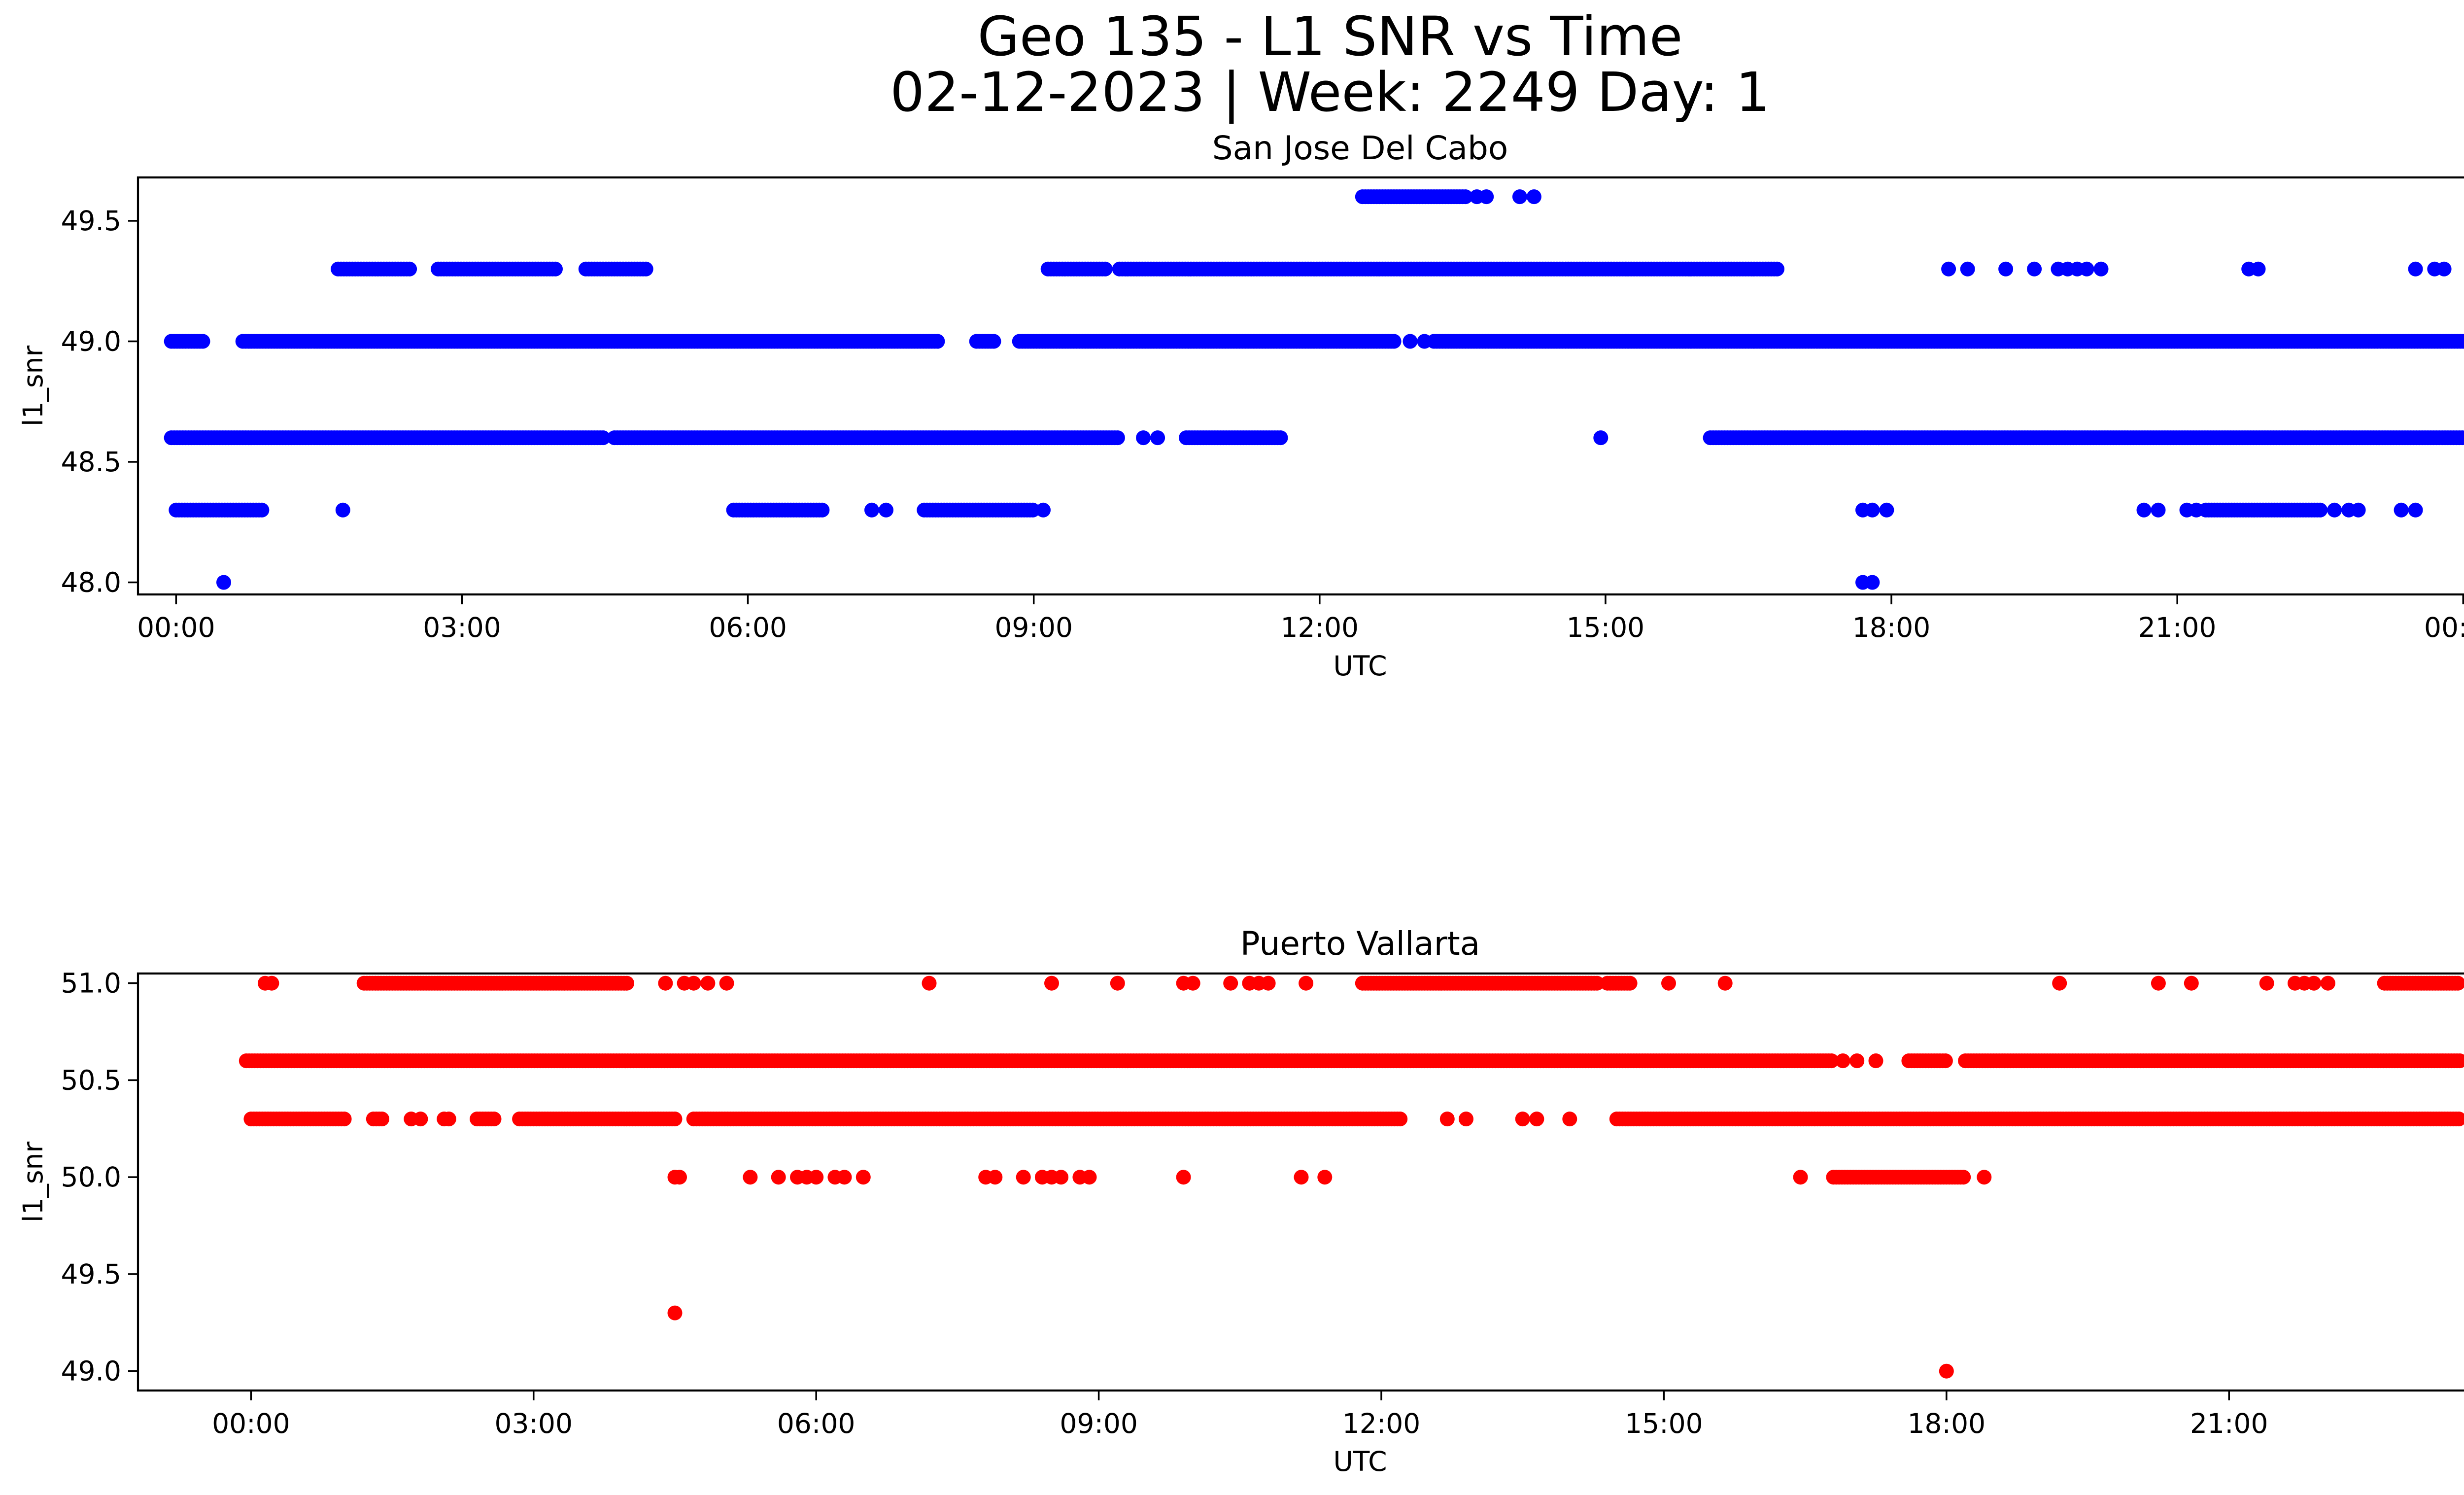 Image resolution: width=2464 pixels, height=1495 pixels. Describe the element at coordinates (91, 983) in the screenshot. I see `y-tick-label: 51.0` at that location.